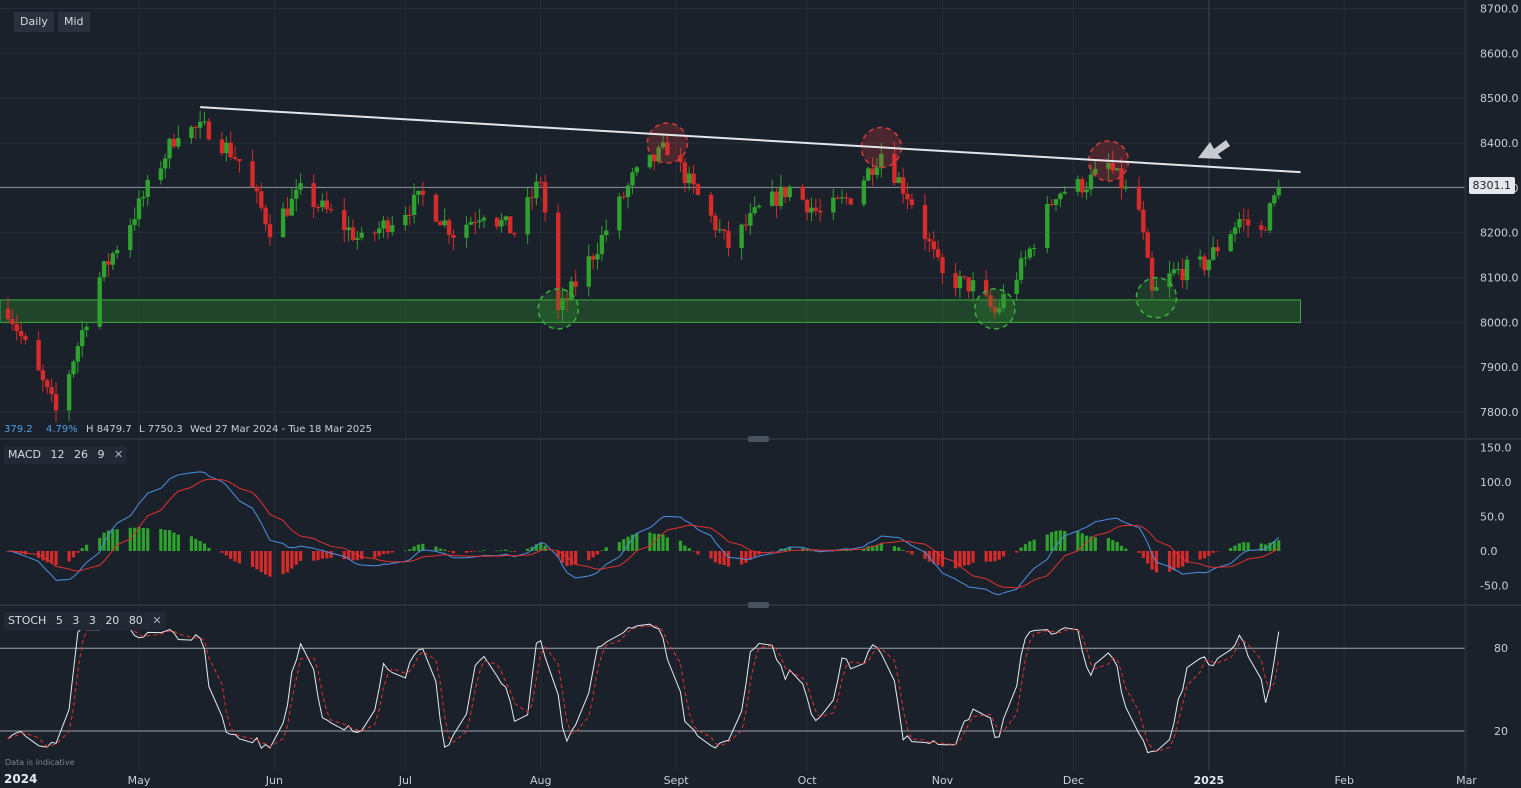 The width and height of the screenshot is (1521, 788). Describe the element at coordinates (1499, 278) in the screenshot. I see `price-tick-label: 8100.0` at that location.